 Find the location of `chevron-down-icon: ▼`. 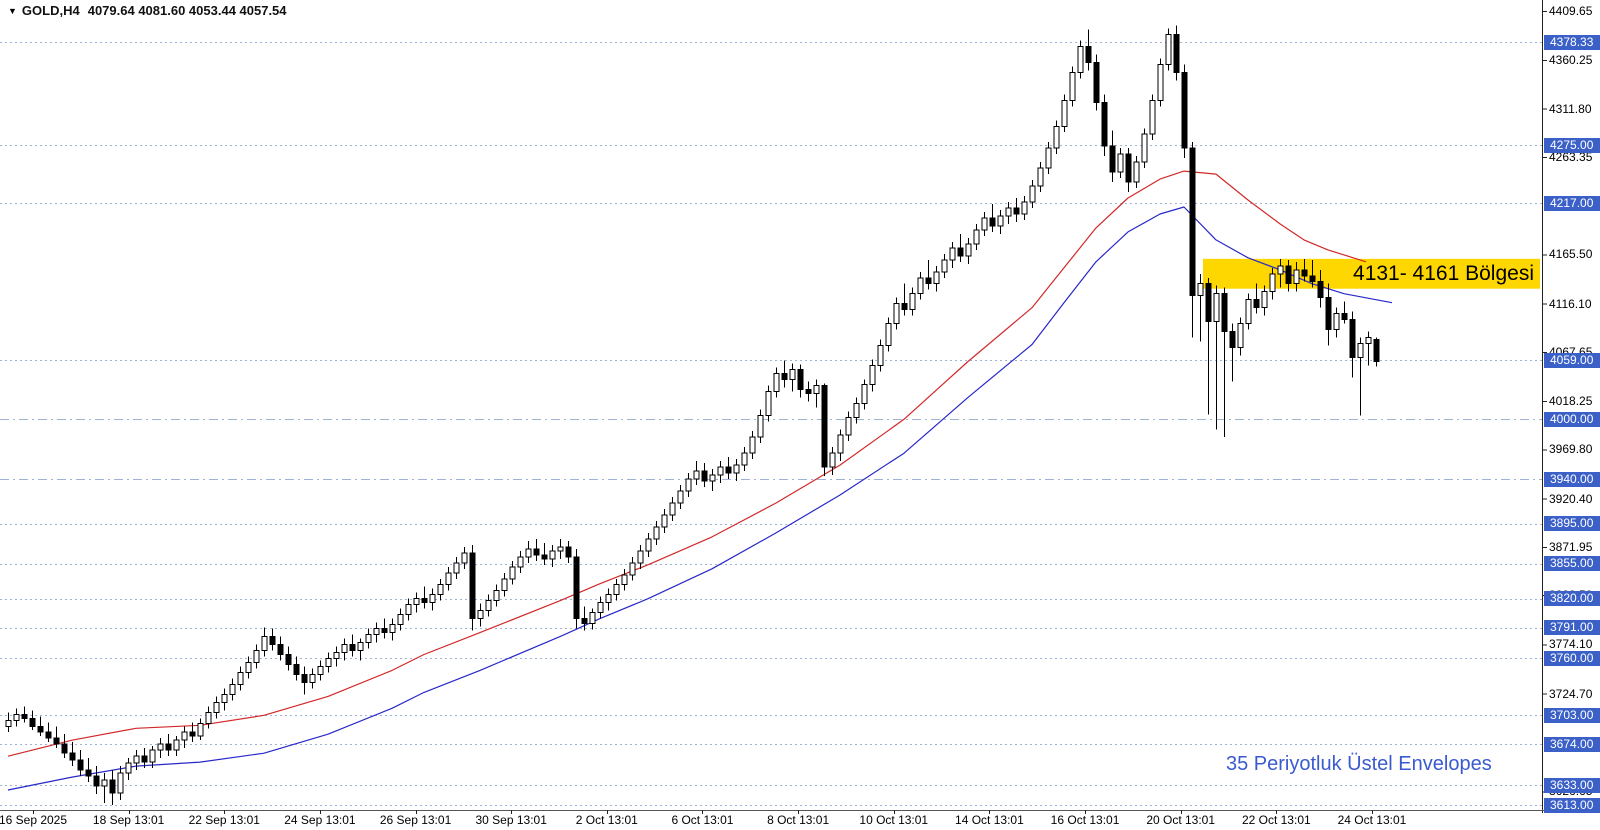

chevron-down-icon: ▼ is located at coordinates (12, 11).